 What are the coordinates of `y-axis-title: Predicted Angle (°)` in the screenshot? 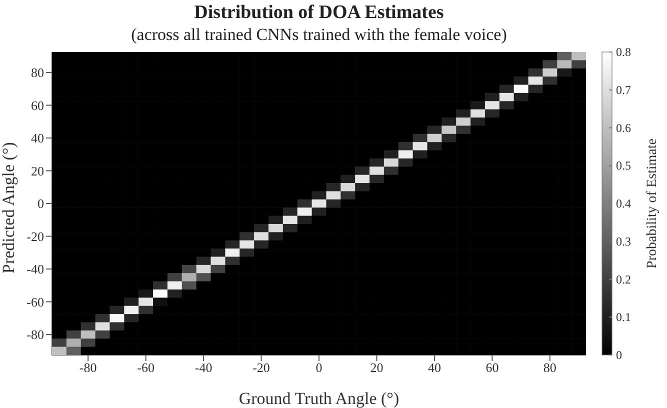 It's located at (9, 208).